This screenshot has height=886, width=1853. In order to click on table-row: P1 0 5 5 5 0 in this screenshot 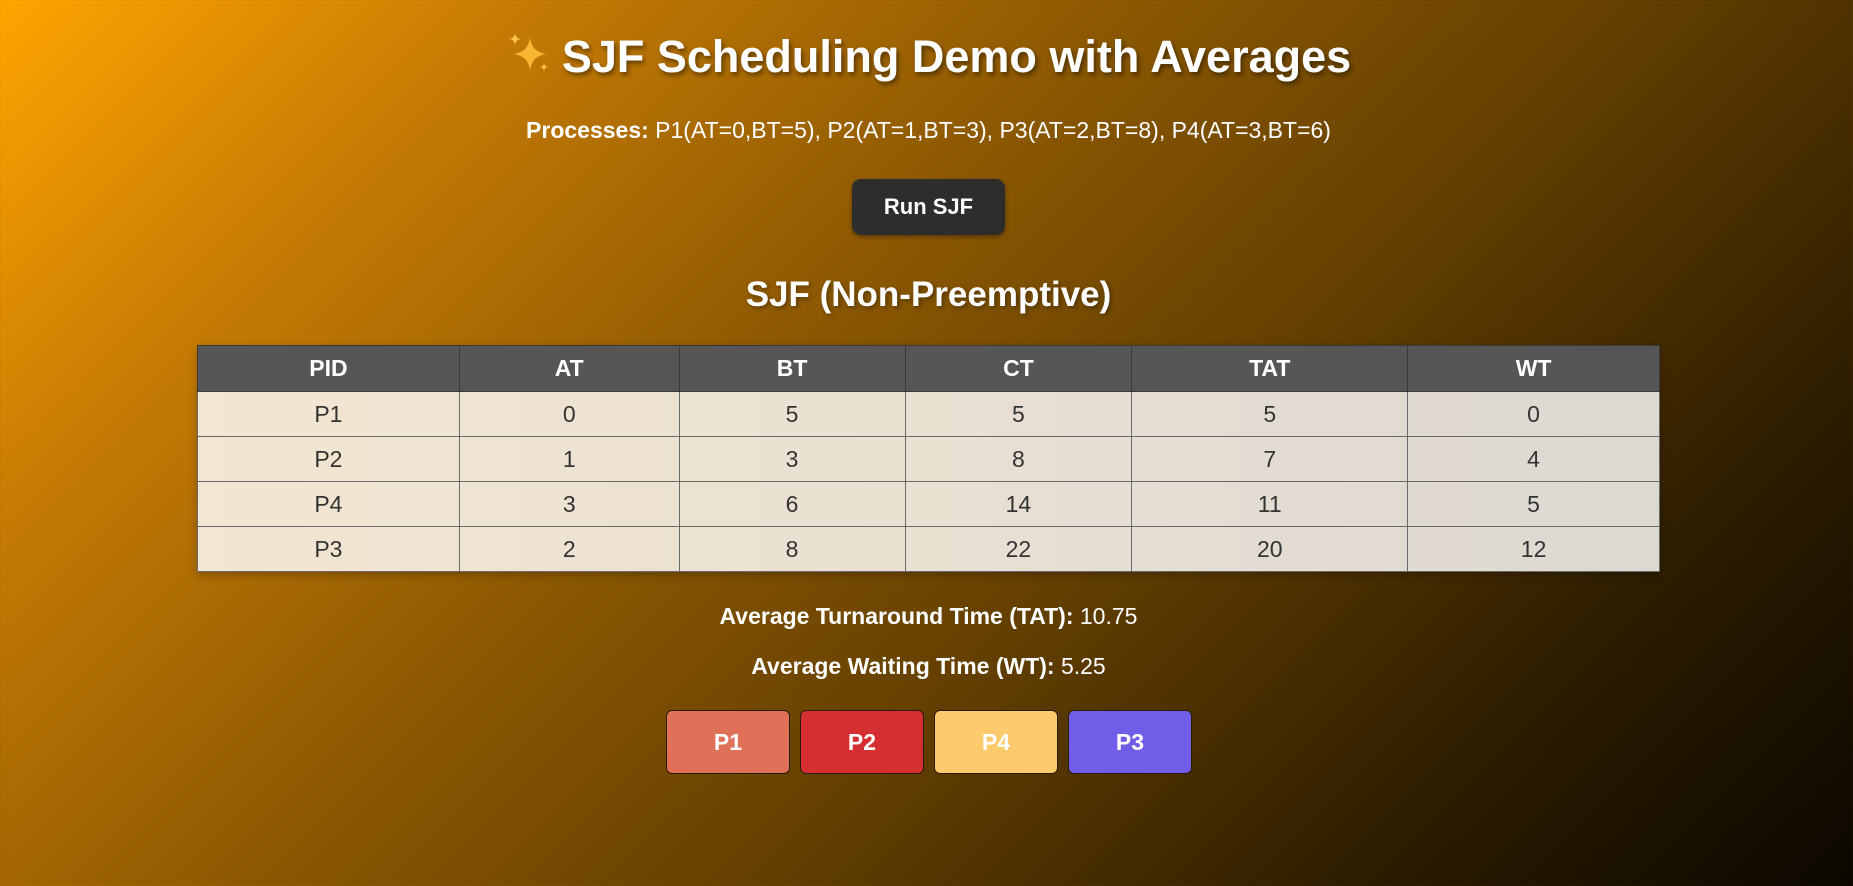, I will do `click(928, 414)`.